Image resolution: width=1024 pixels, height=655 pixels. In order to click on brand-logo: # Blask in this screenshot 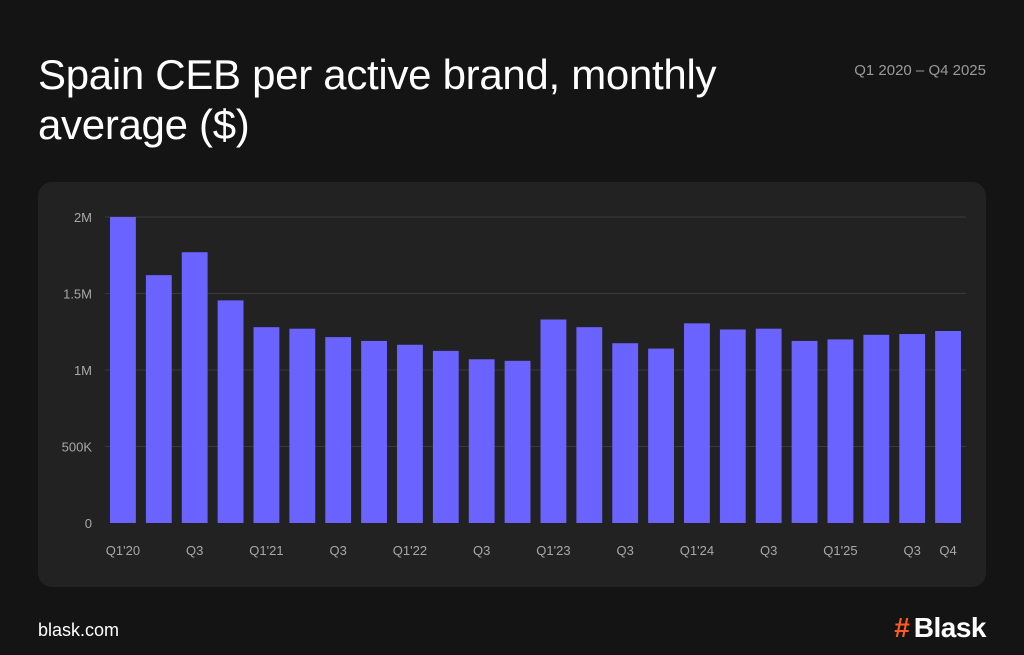, I will do `click(940, 628)`.